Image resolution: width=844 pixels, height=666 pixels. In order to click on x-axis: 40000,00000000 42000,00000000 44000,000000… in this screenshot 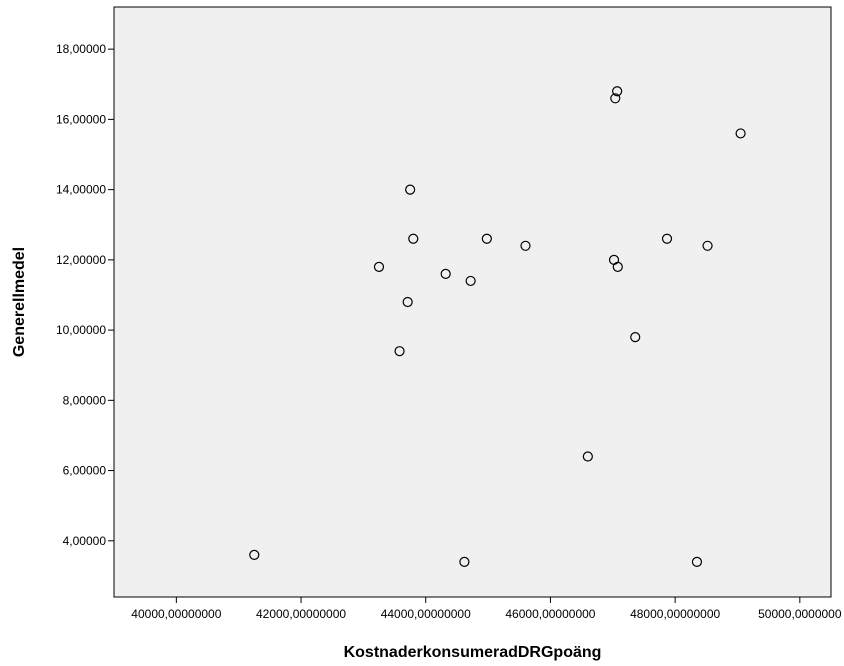, I will do `click(486, 609)`.